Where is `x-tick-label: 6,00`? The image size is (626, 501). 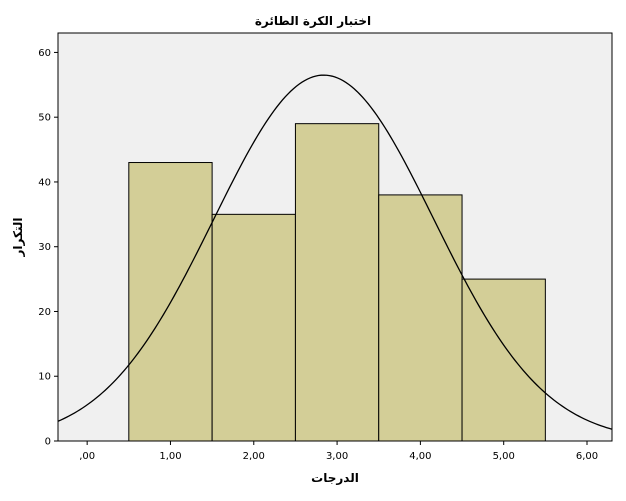
x-tick-label: 6,00 is located at coordinates (587, 456).